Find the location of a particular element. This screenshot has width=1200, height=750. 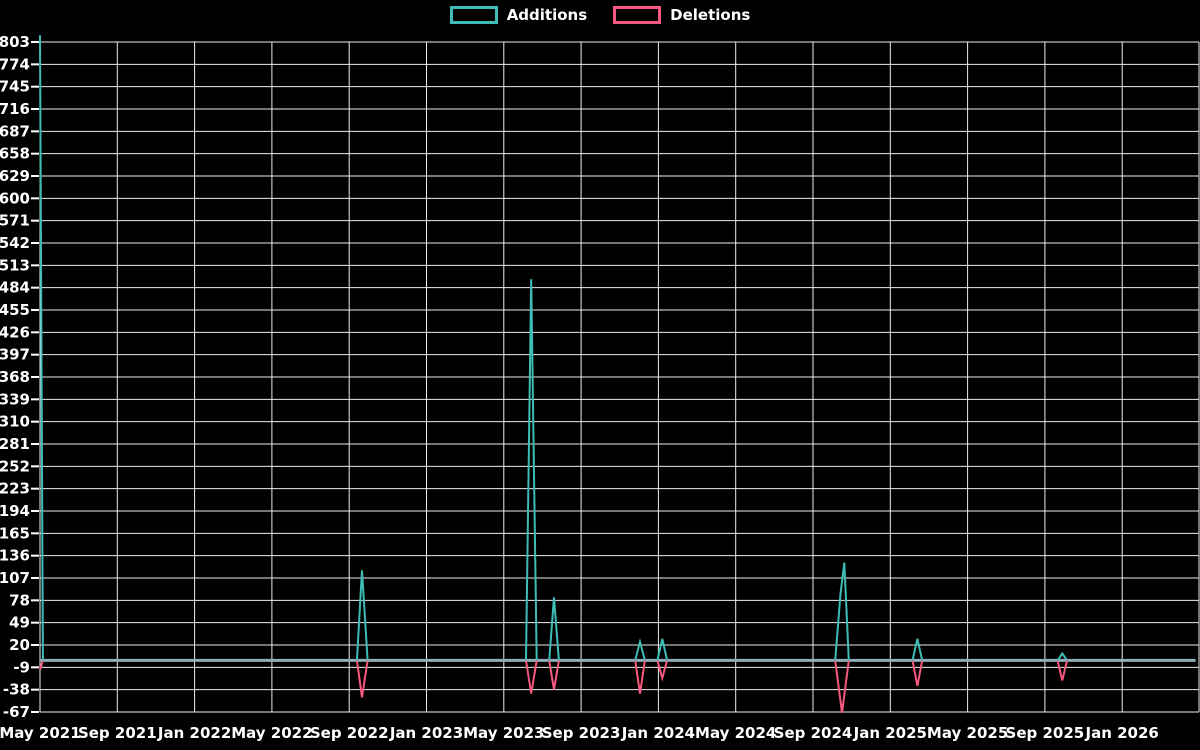

y-tick-label: -38 is located at coordinates (16, 690).